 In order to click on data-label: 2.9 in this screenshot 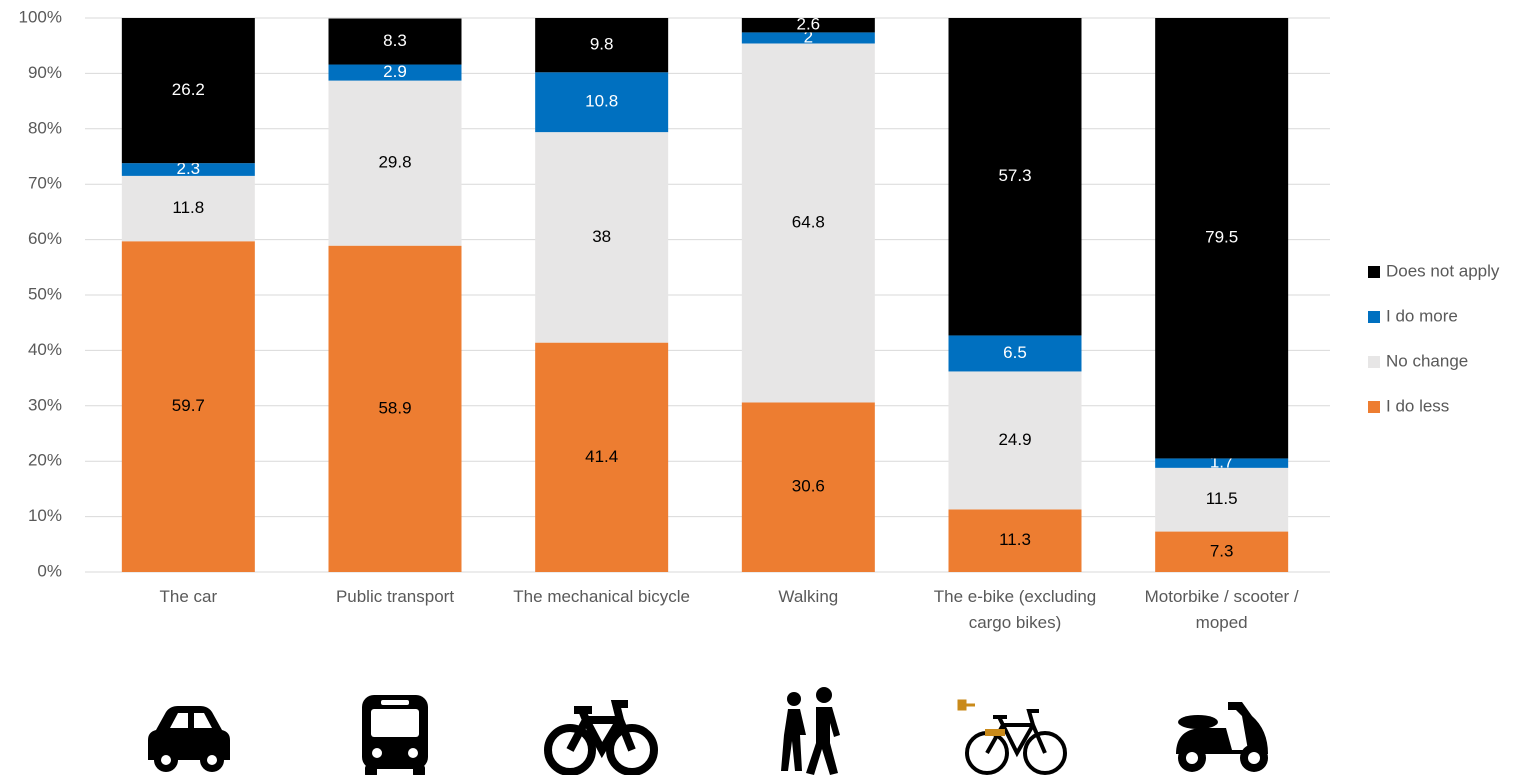, I will do `click(395, 71)`.